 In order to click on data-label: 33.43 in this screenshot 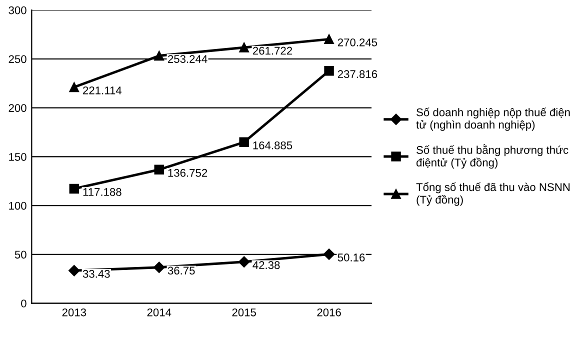, I will do `click(96, 274)`.